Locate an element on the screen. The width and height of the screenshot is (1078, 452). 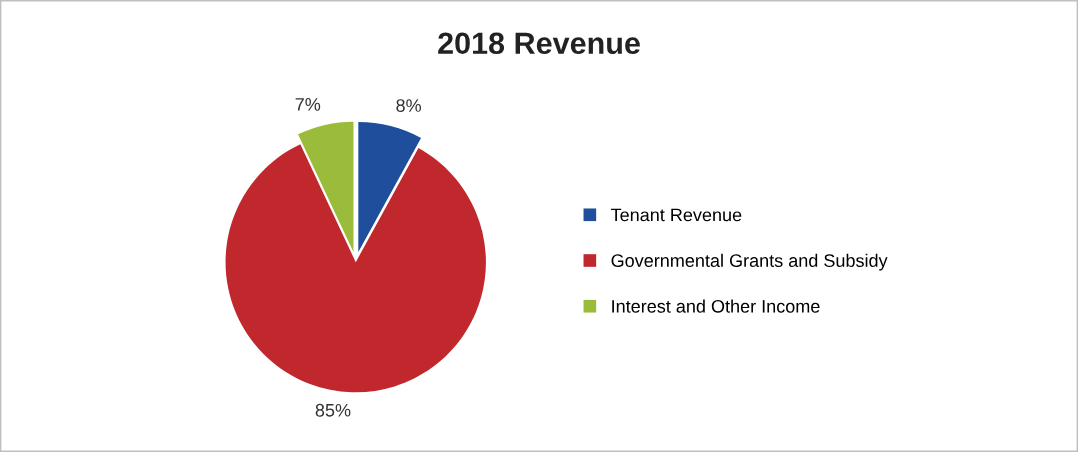
legend-label: Governmental Grants and Subsidy is located at coordinates (749, 262).